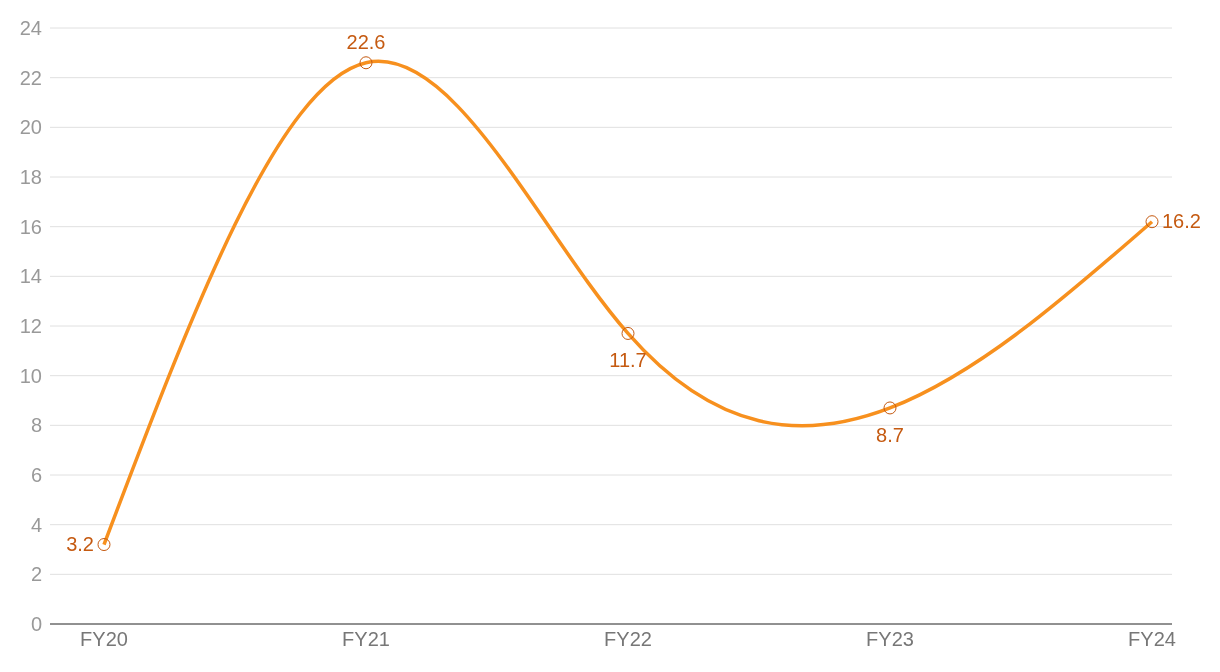 The height and width of the screenshot is (672, 1220). I want to click on y-tick-label: 22, so click(30, 77).